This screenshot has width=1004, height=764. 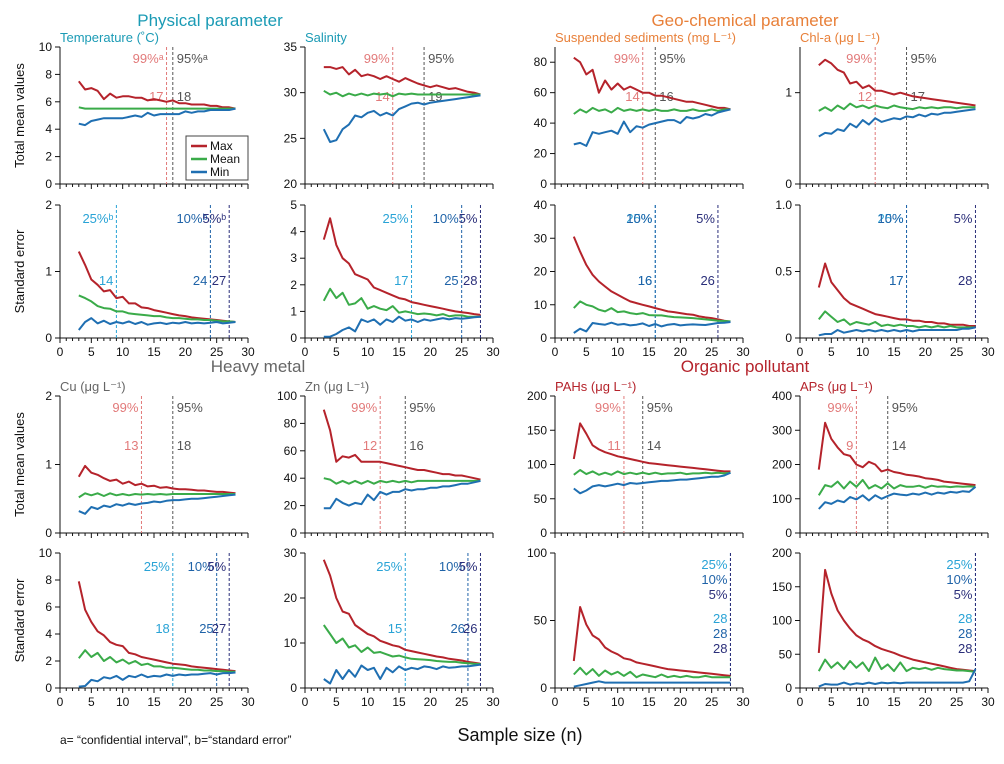 What do you see at coordinates (93, 386) in the screenshot?
I see `panel-title: Cu (μg L⁻¹)` at bounding box center [93, 386].